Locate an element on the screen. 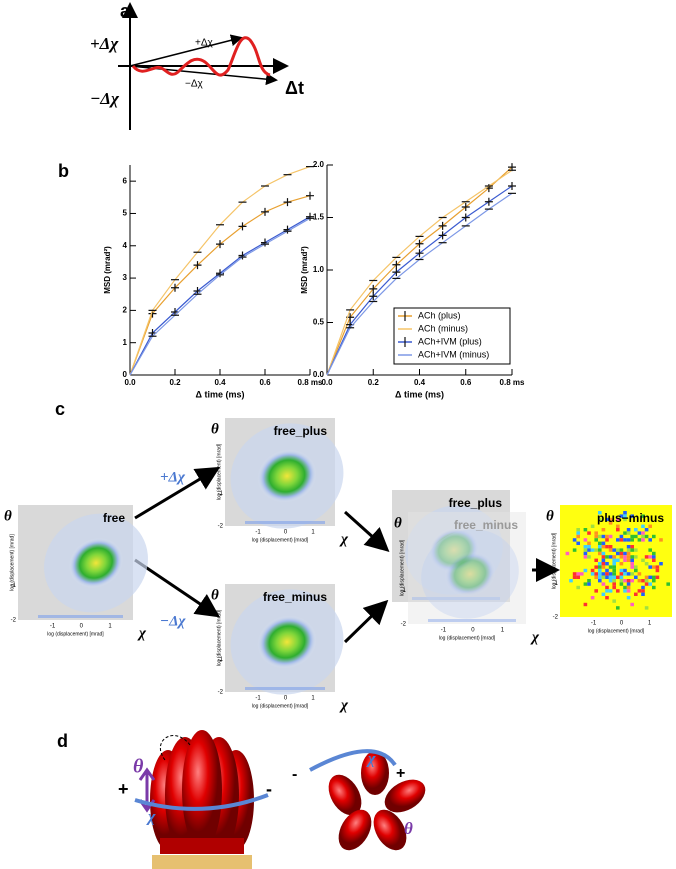 This screenshot has width=676, height=869. label: + is located at coordinates (123, 789).